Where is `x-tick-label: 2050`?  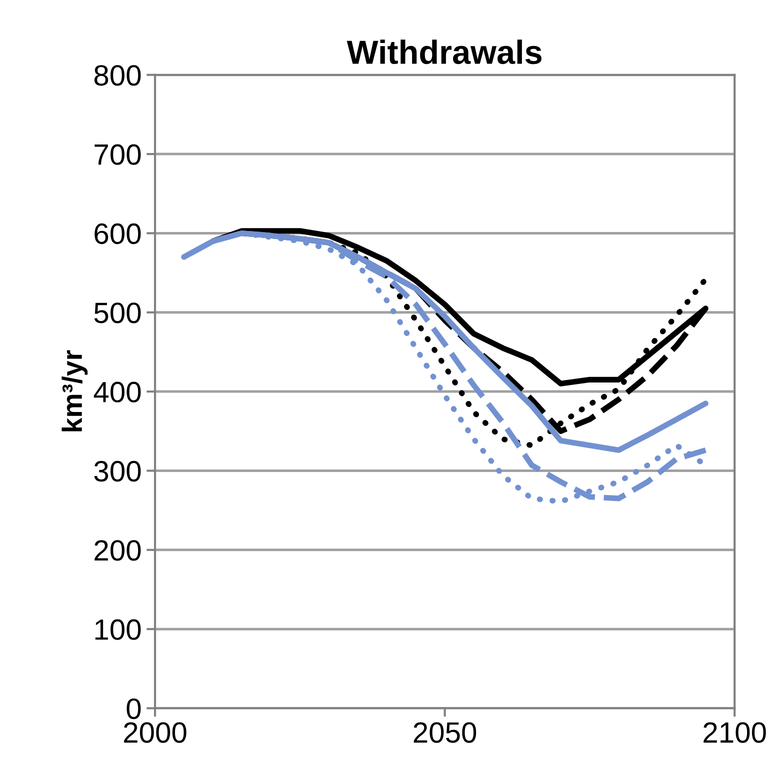 x-tick-label: 2050 is located at coordinates (445, 732).